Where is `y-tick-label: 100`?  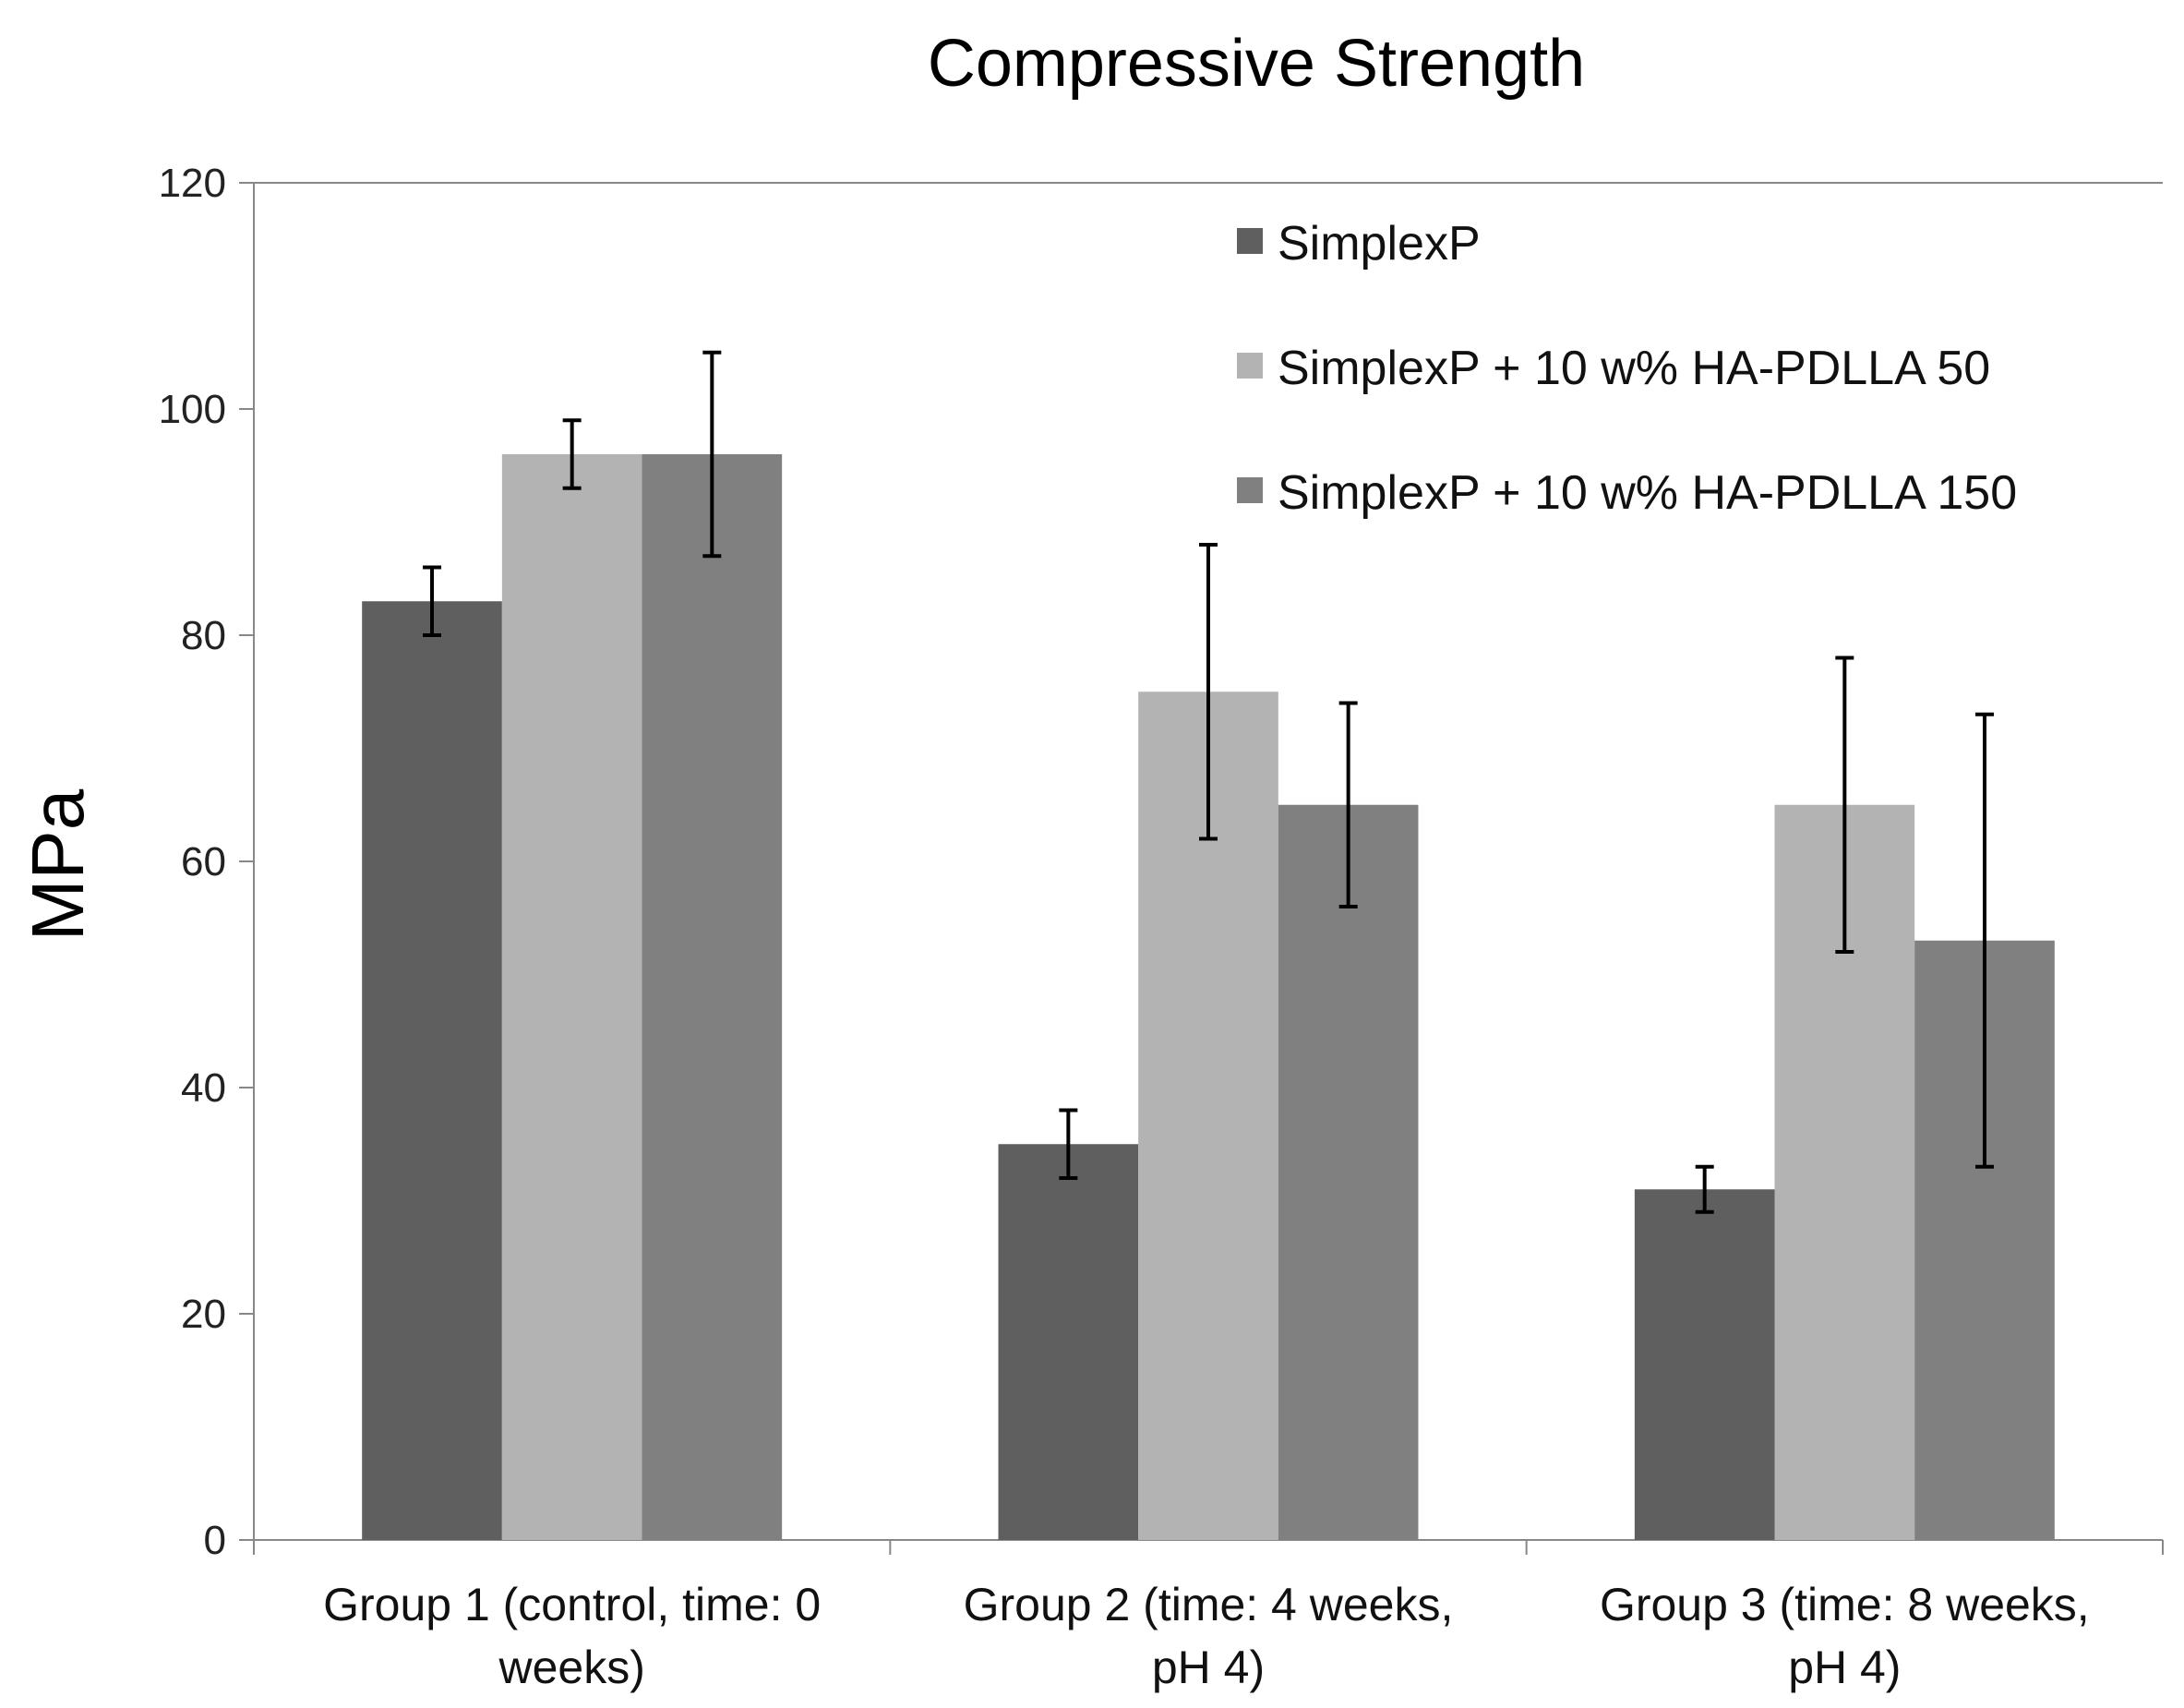
y-tick-label: 100 is located at coordinates (192, 409).